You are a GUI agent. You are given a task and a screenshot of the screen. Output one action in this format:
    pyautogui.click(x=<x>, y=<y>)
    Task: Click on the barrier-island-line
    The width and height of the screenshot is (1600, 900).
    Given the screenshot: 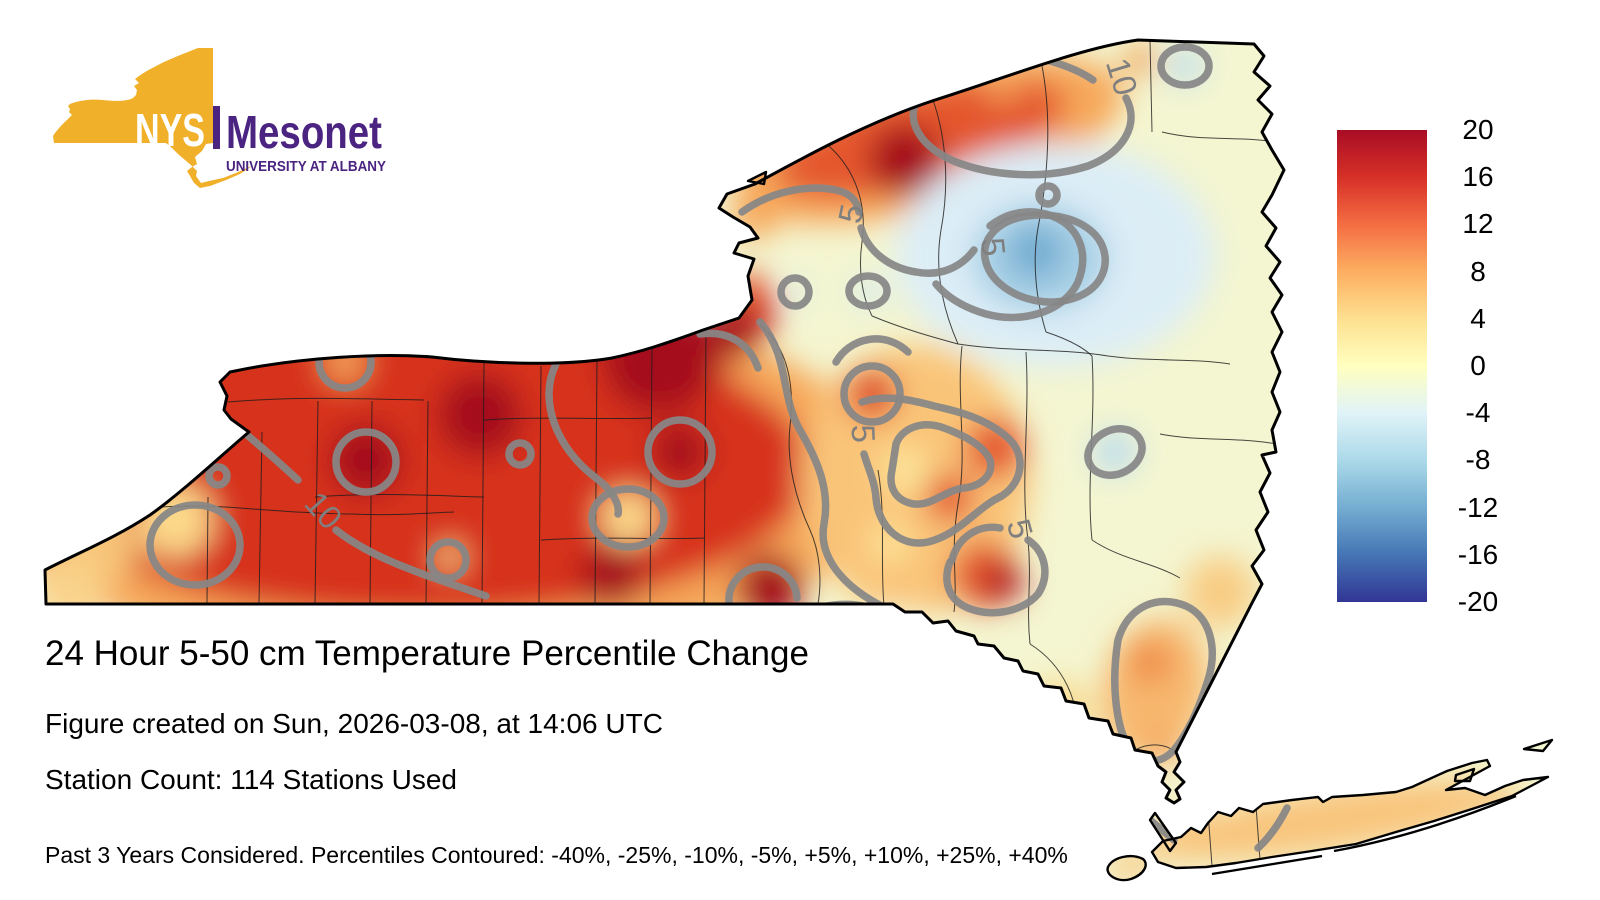 What is the action you would take?
    pyautogui.click(x=1364, y=835)
    